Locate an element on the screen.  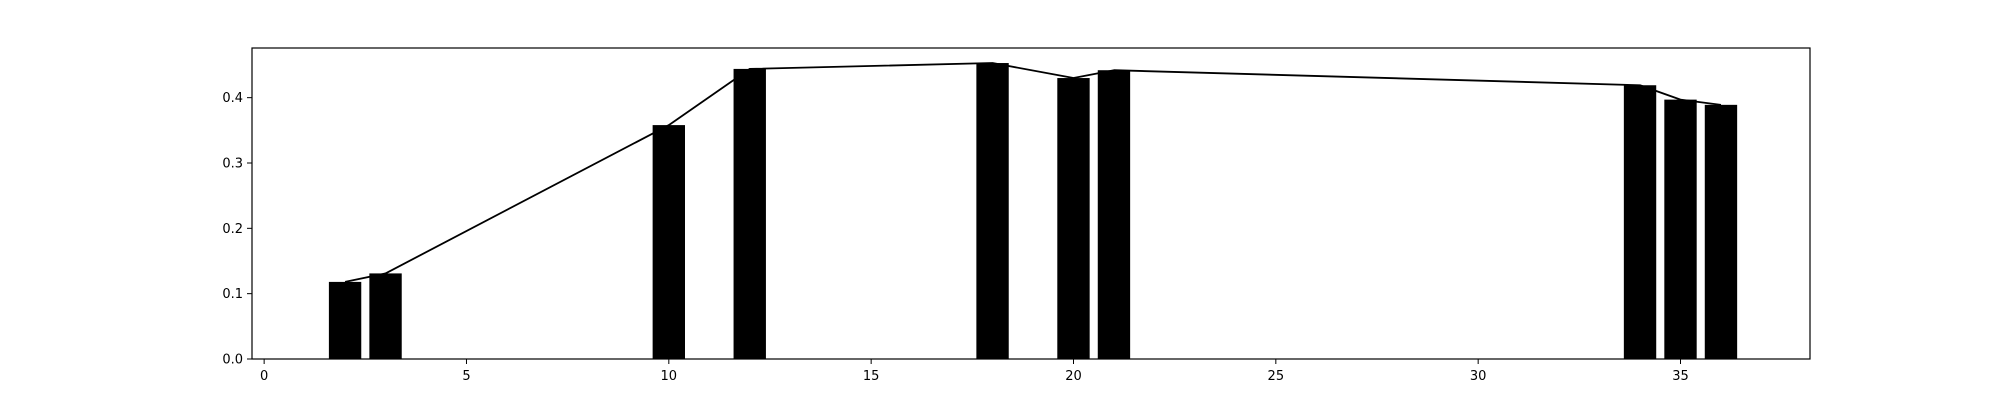
x-tick-label: 15 is located at coordinates (871, 376).